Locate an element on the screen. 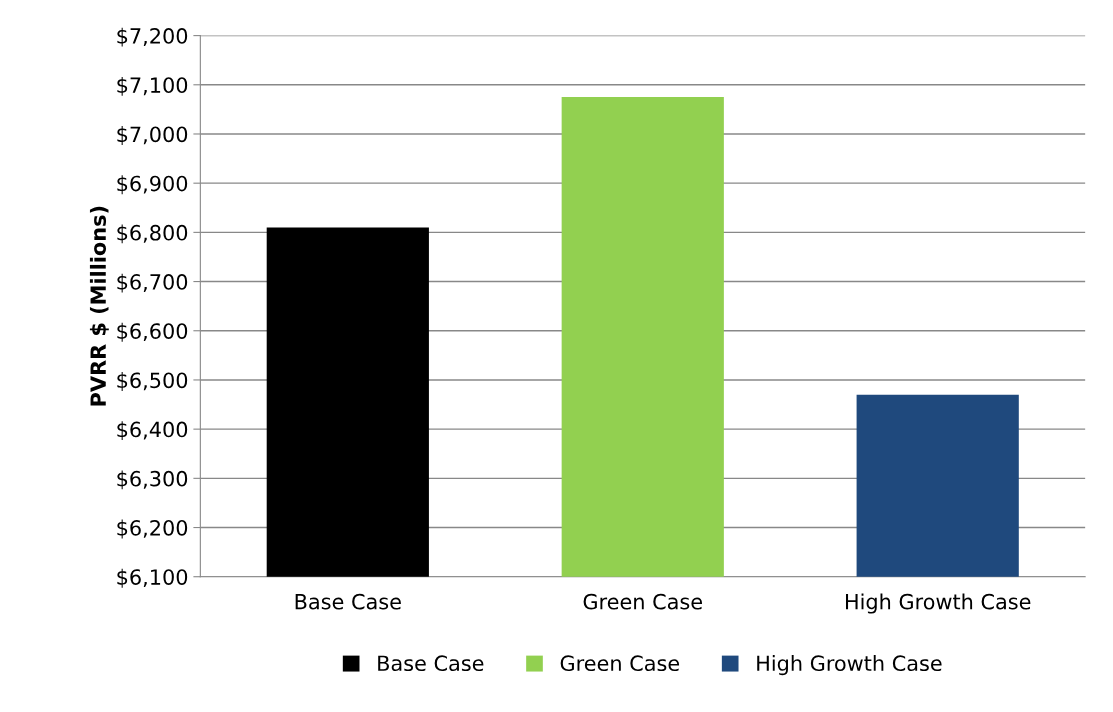  y-tick-label: $6,700 is located at coordinates (152, 283).